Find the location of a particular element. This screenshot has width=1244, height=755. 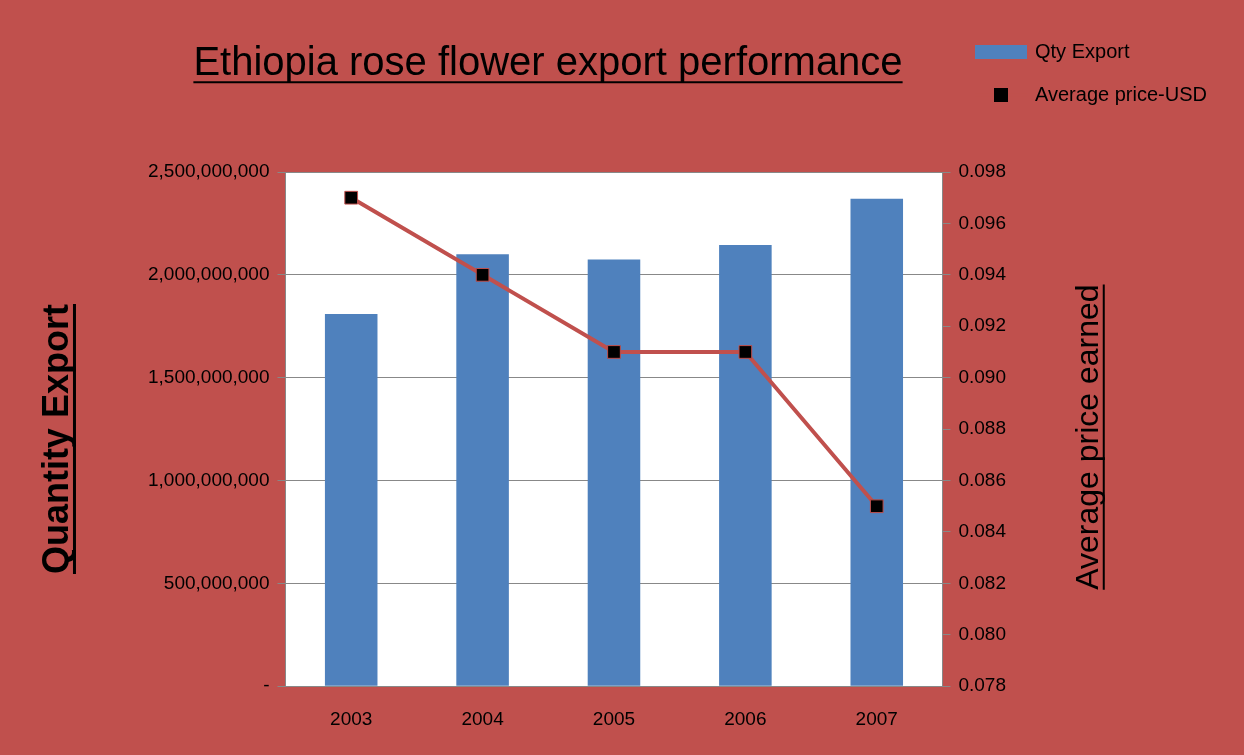

y2-tick-label: 0.080 is located at coordinates (982, 634).